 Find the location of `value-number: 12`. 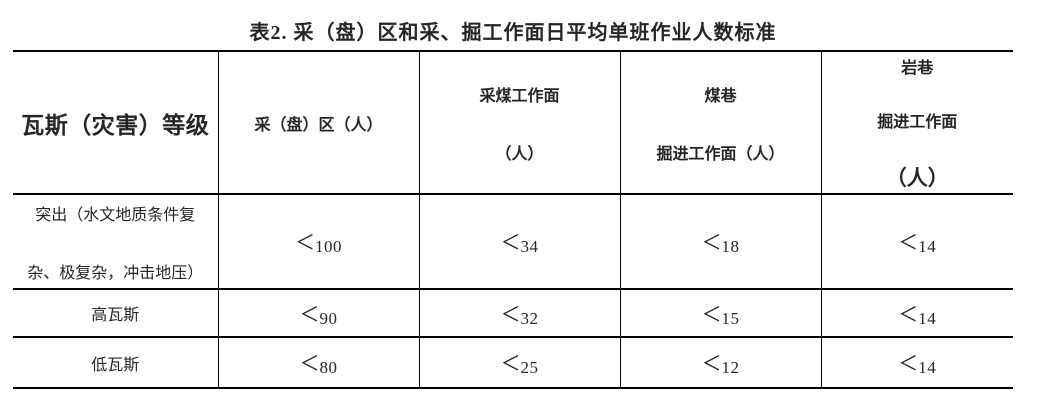

value-number: 12 is located at coordinates (730, 367).